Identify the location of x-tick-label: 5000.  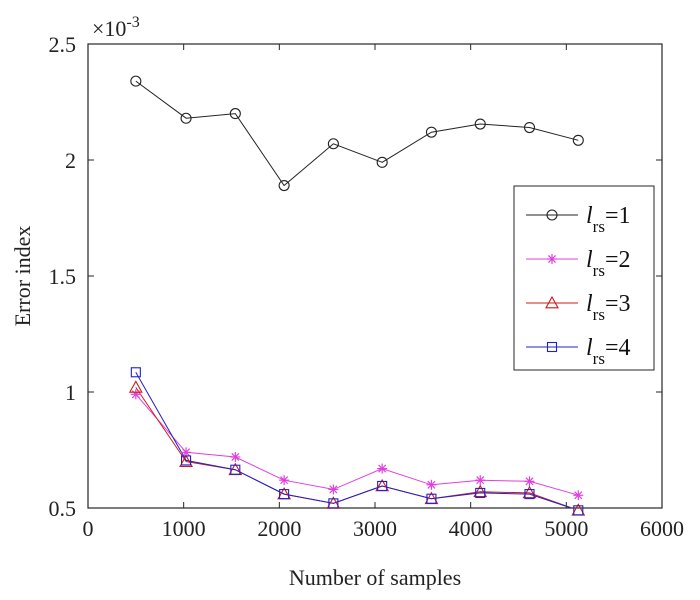
(566, 528).